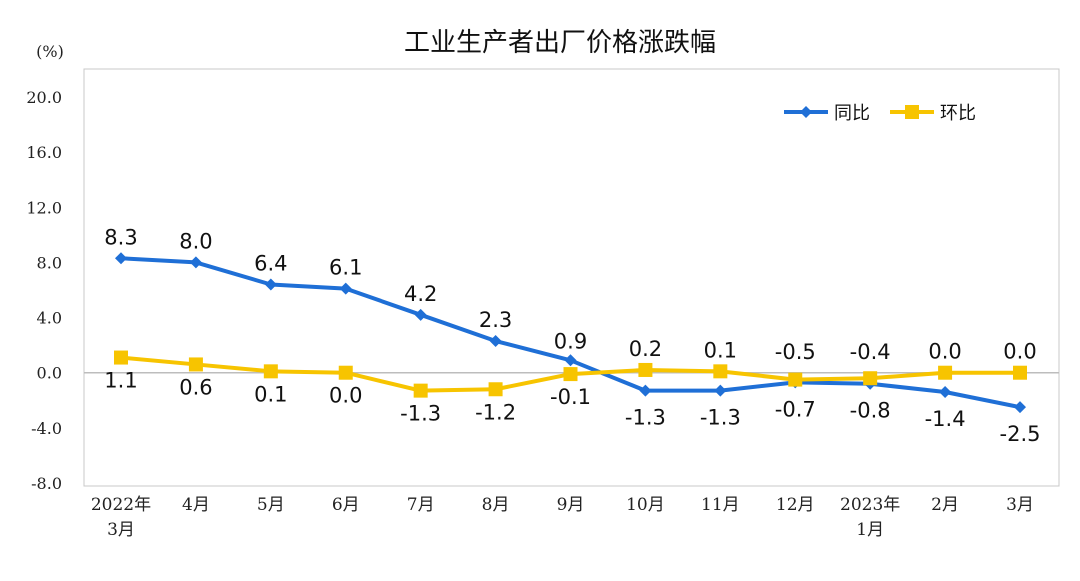 The height and width of the screenshot is (581, 1080). What do you see at coordinates (795, 409) in the screenshot?
I see `data-label: -0.7` at bounding box center [795, 409].